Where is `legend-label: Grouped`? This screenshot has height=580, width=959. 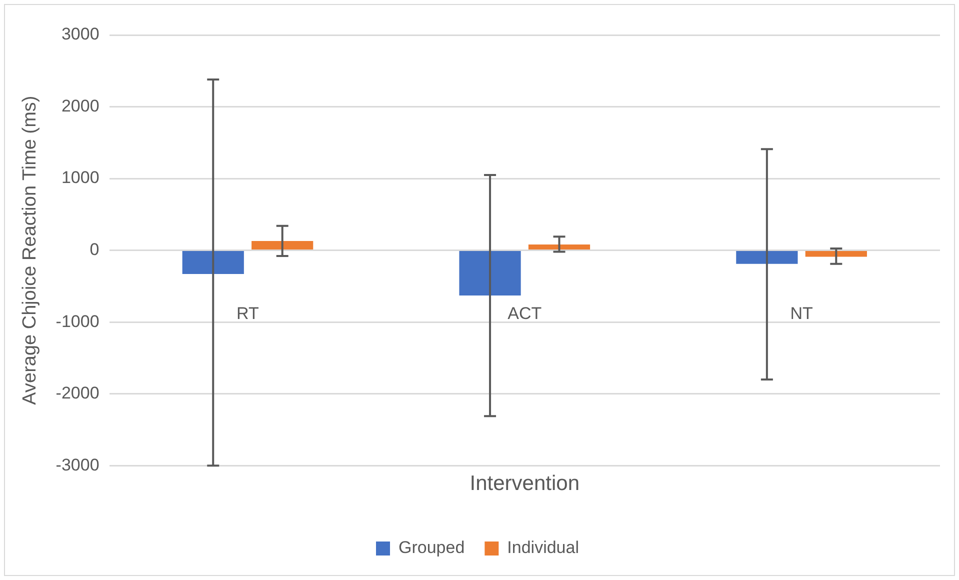
legend-label: Grouped is located at coordinates (431, 548).